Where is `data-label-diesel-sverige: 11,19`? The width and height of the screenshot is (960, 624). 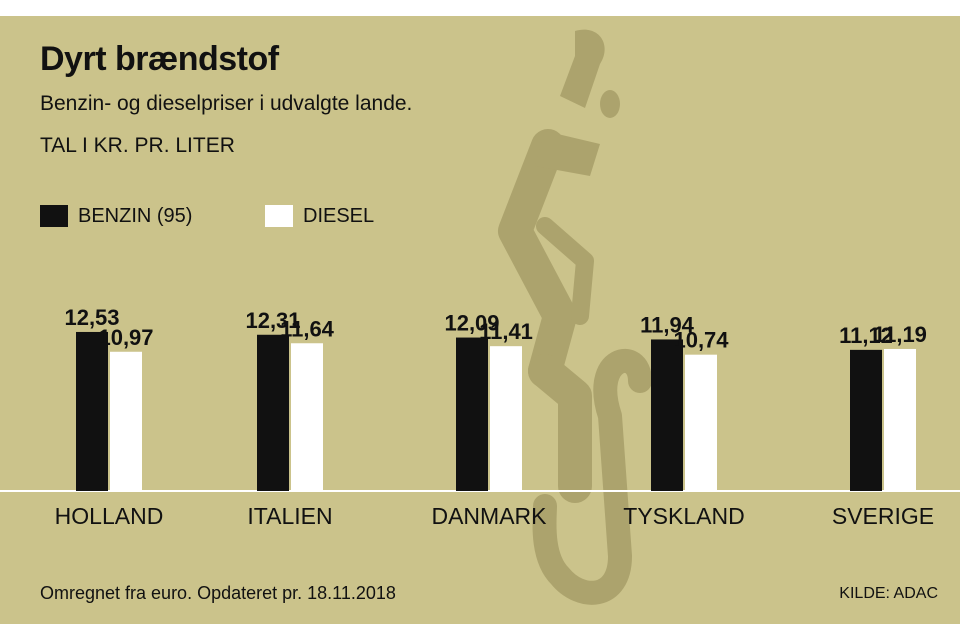
data-label-diesel-sverige: 11,19 is located at coordinates (900, 334).